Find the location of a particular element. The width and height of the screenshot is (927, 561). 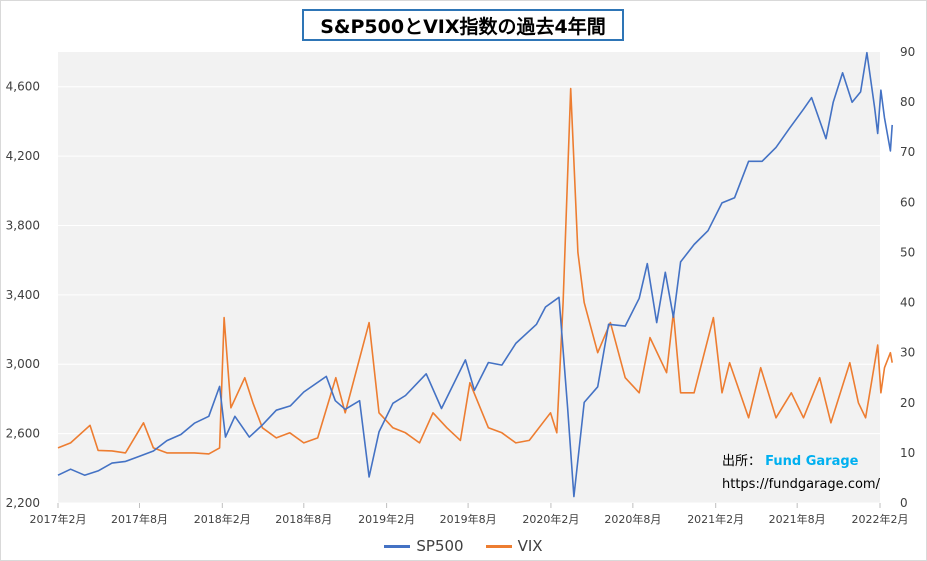

legend-item-vix: VIX is located at coordinates (514, 546).